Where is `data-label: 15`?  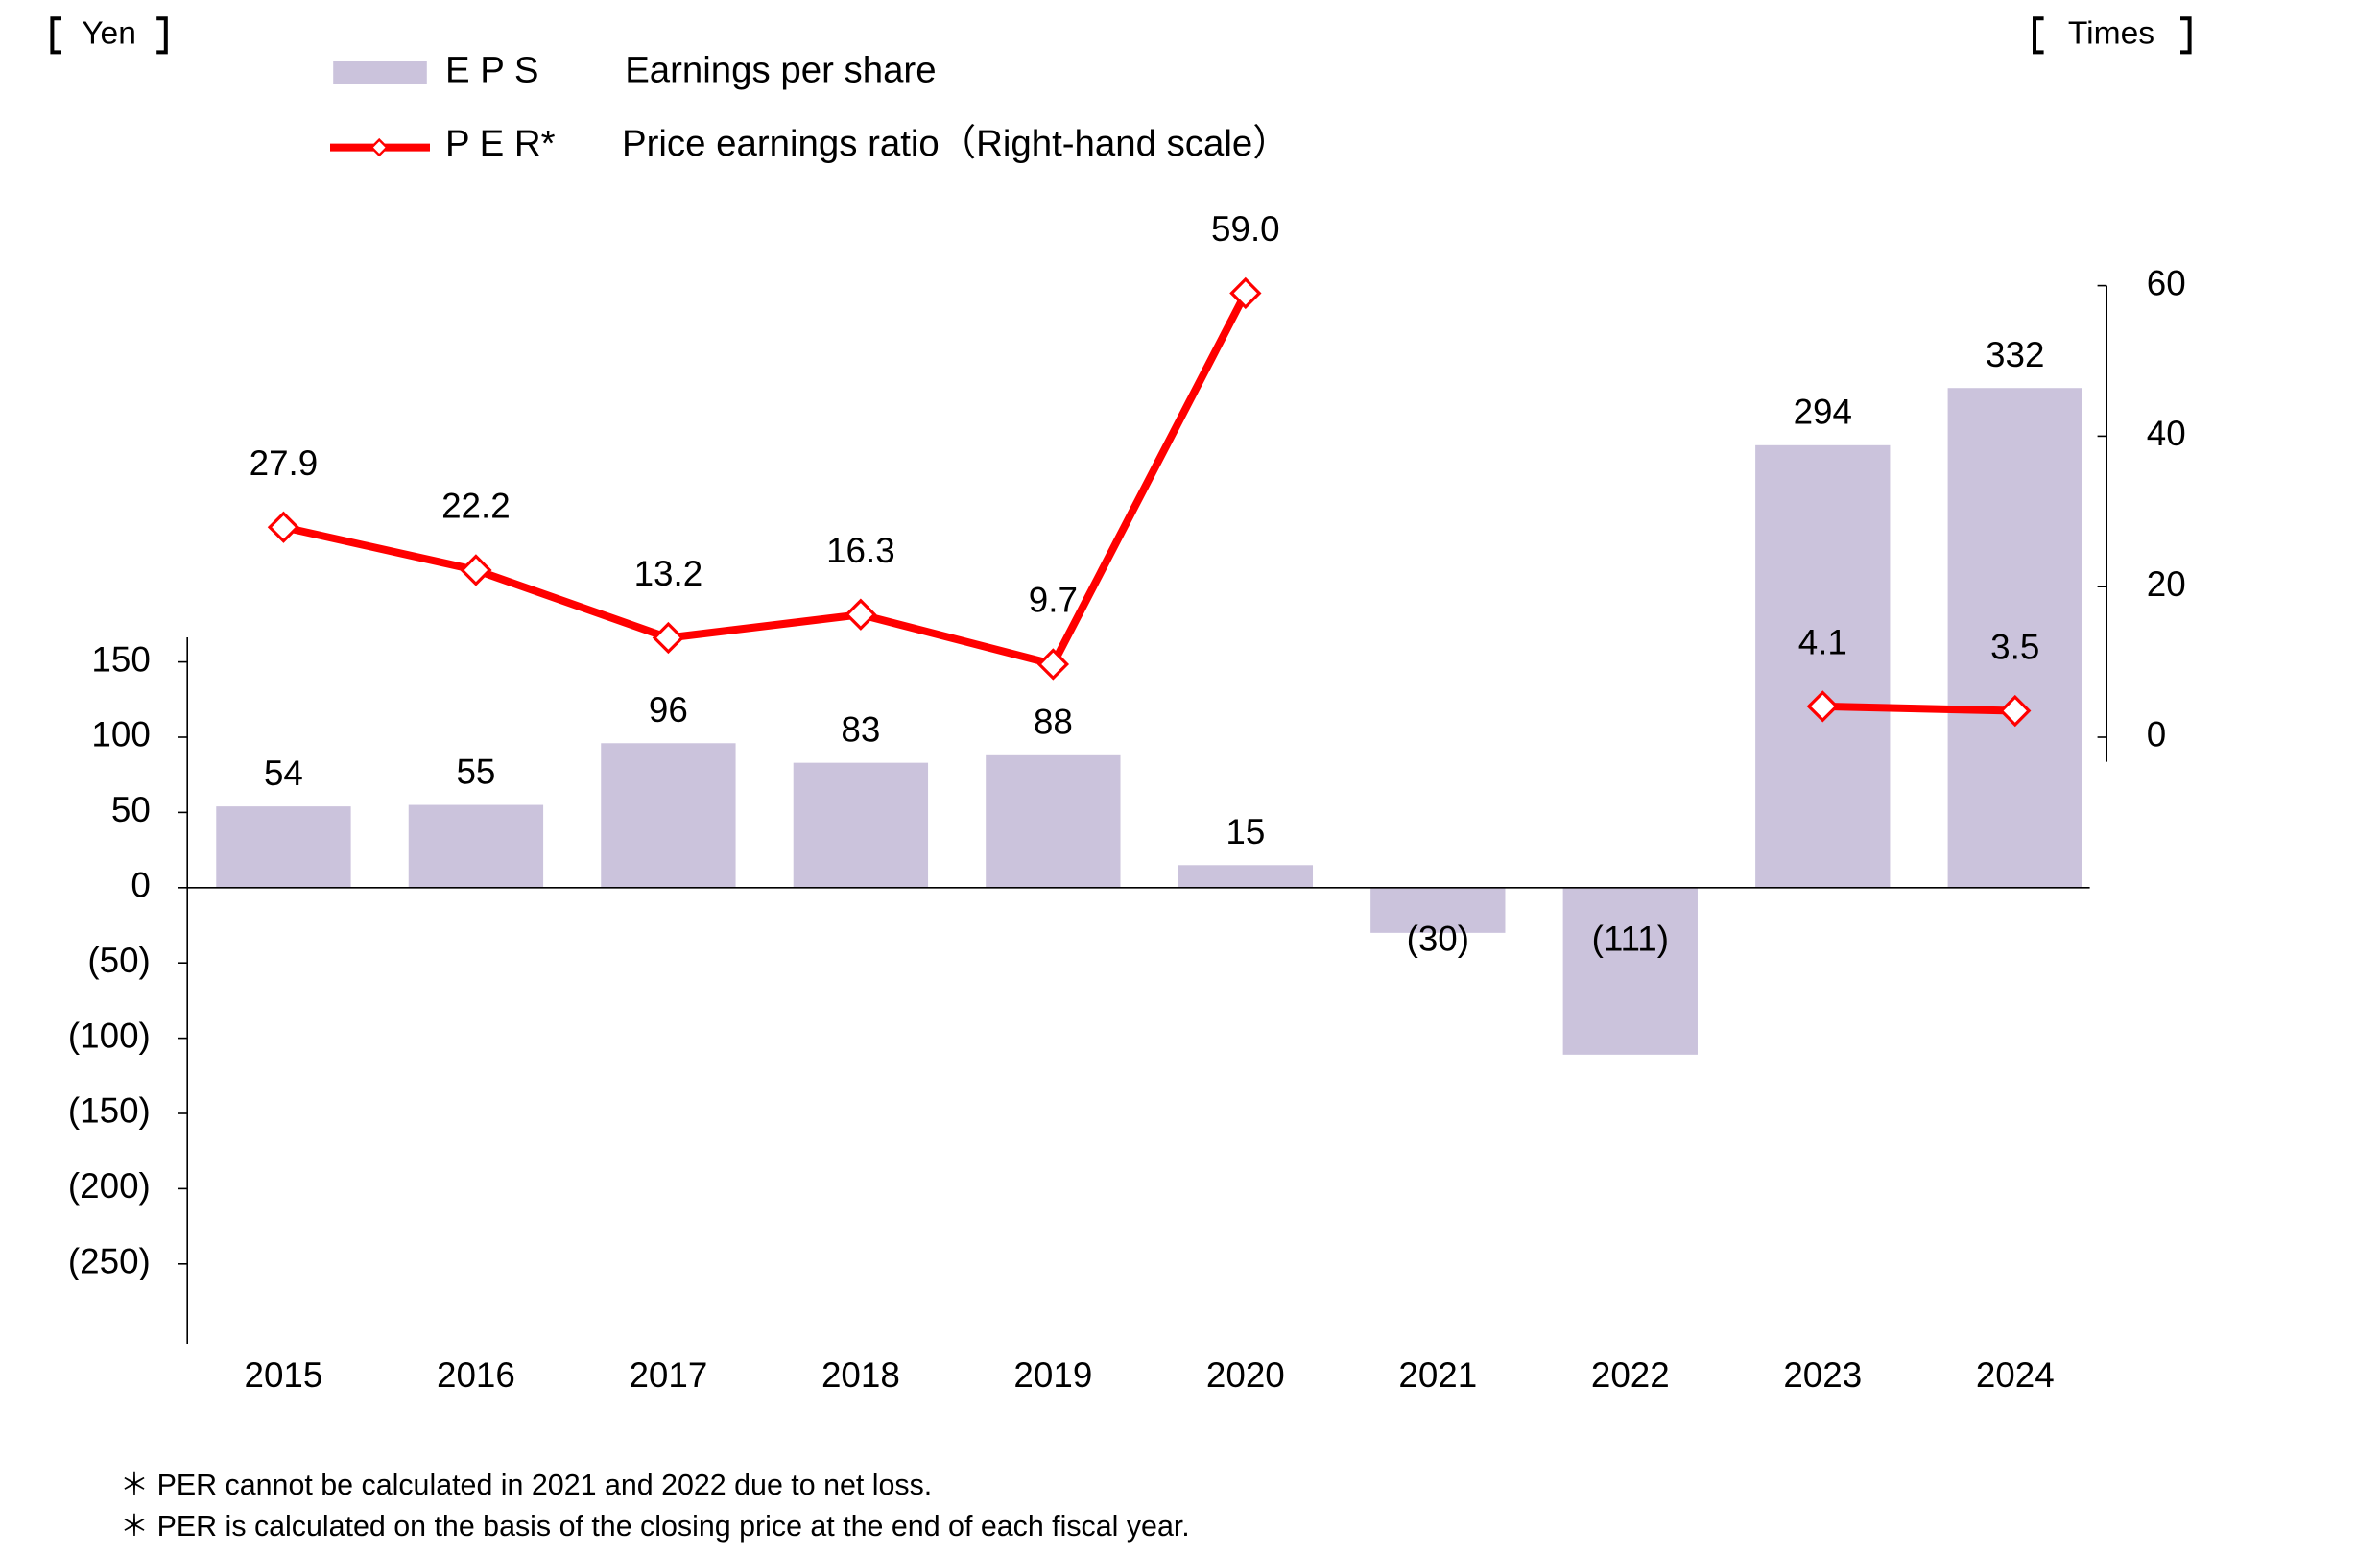 data-label: 15 is located at coordinates (1246, 832).